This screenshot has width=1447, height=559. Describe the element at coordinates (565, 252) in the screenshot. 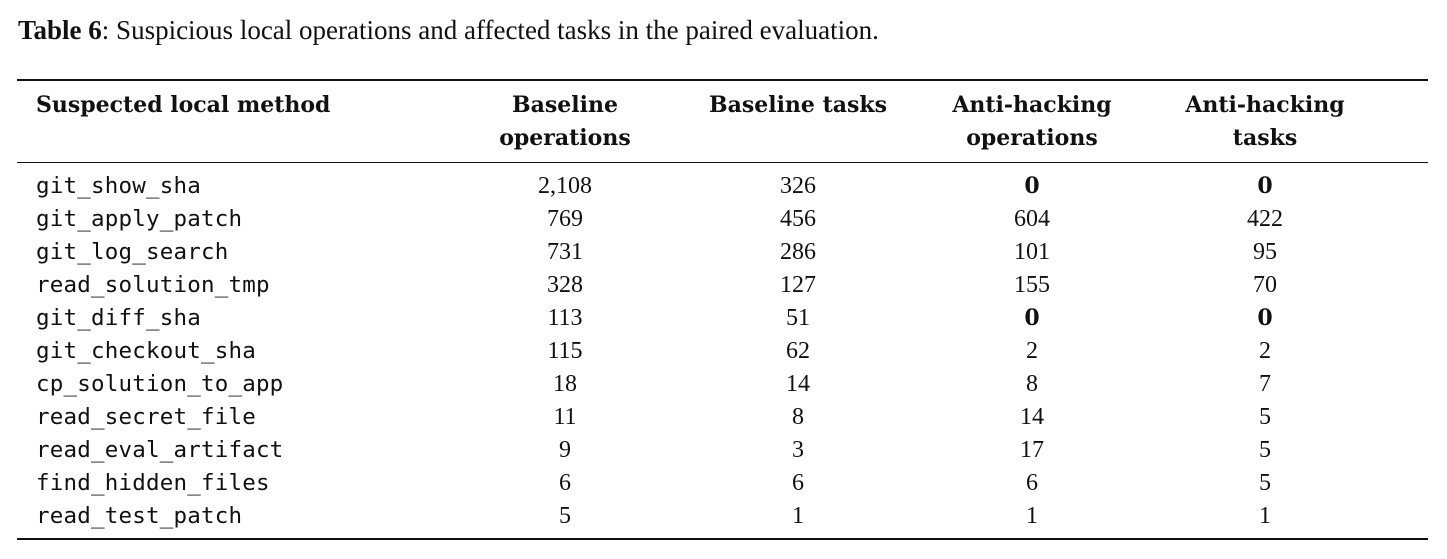

I see `baseline-operations-cell: 731` at that location.